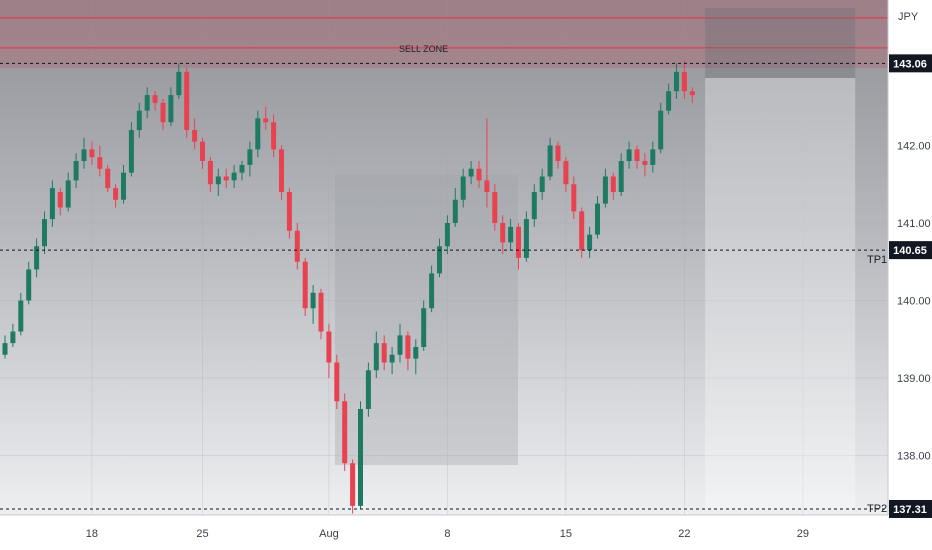 The width and height of the screenshot is (932, 550). I want to click on x-tick-label: Aug, so click(329, 534).